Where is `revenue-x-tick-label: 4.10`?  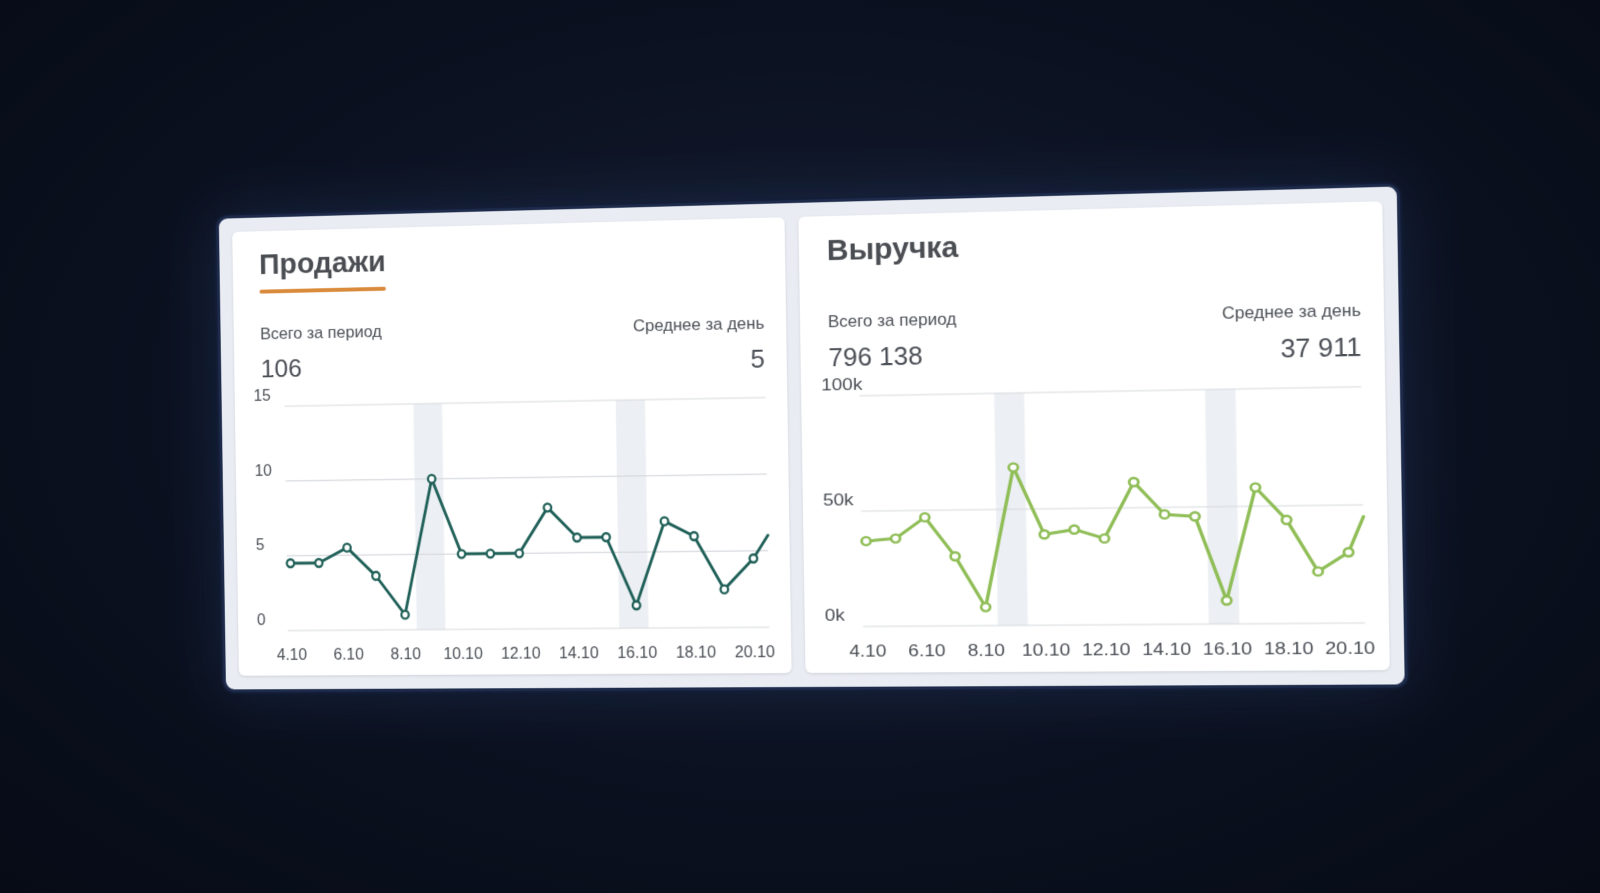
revenue-x-tick-label: 4.10 is located at coordinates (868, 650).